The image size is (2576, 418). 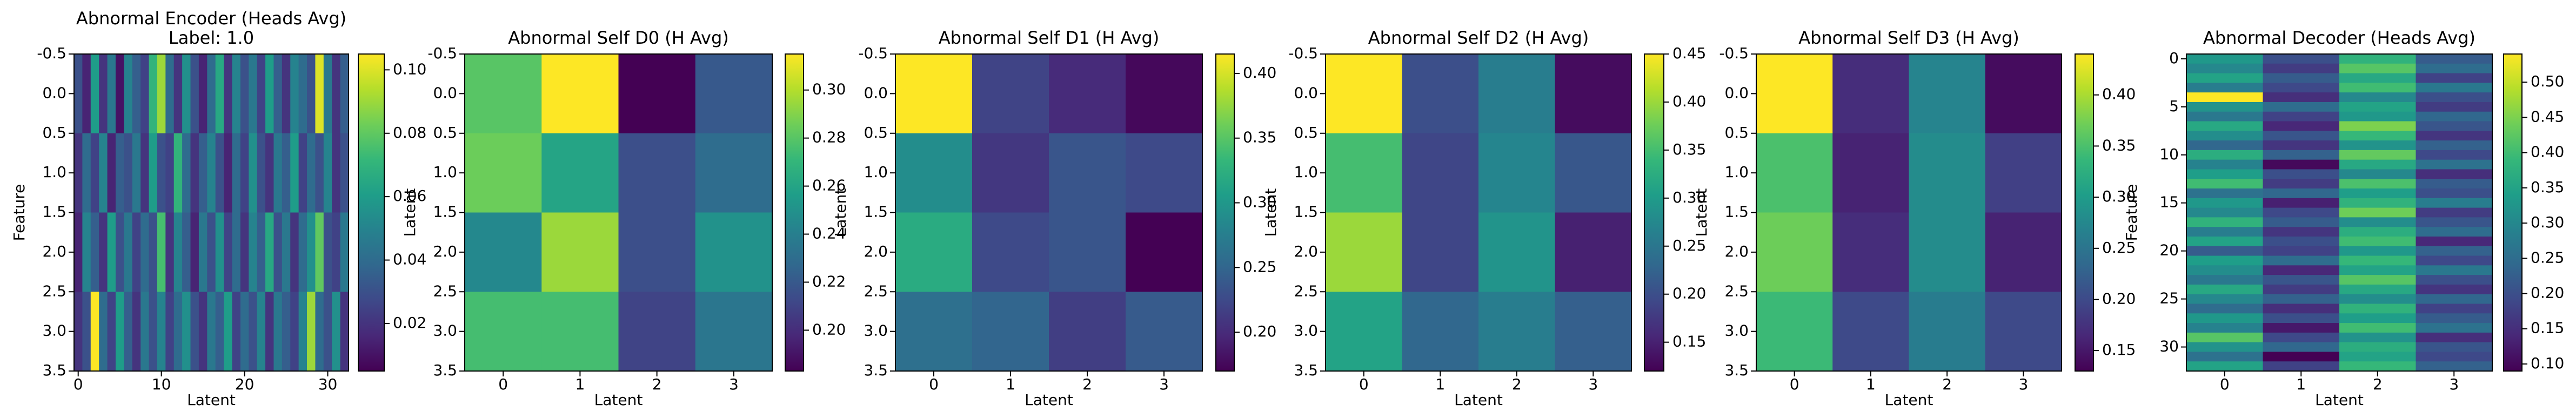 I want to click on x-axis-label: Latent, so click(x=2339, y=400).